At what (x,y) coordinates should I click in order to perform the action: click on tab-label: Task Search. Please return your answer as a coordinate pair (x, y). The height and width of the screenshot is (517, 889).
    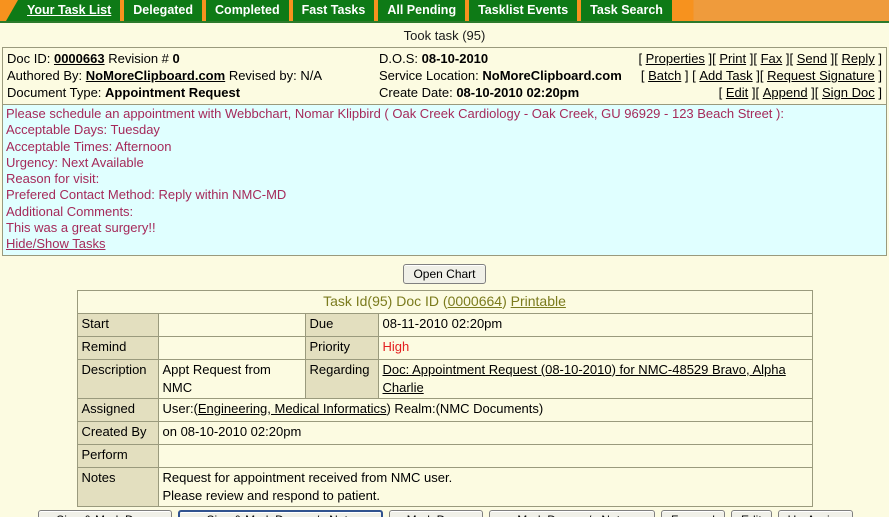
    Looking at the image, I should click on (626, 10).